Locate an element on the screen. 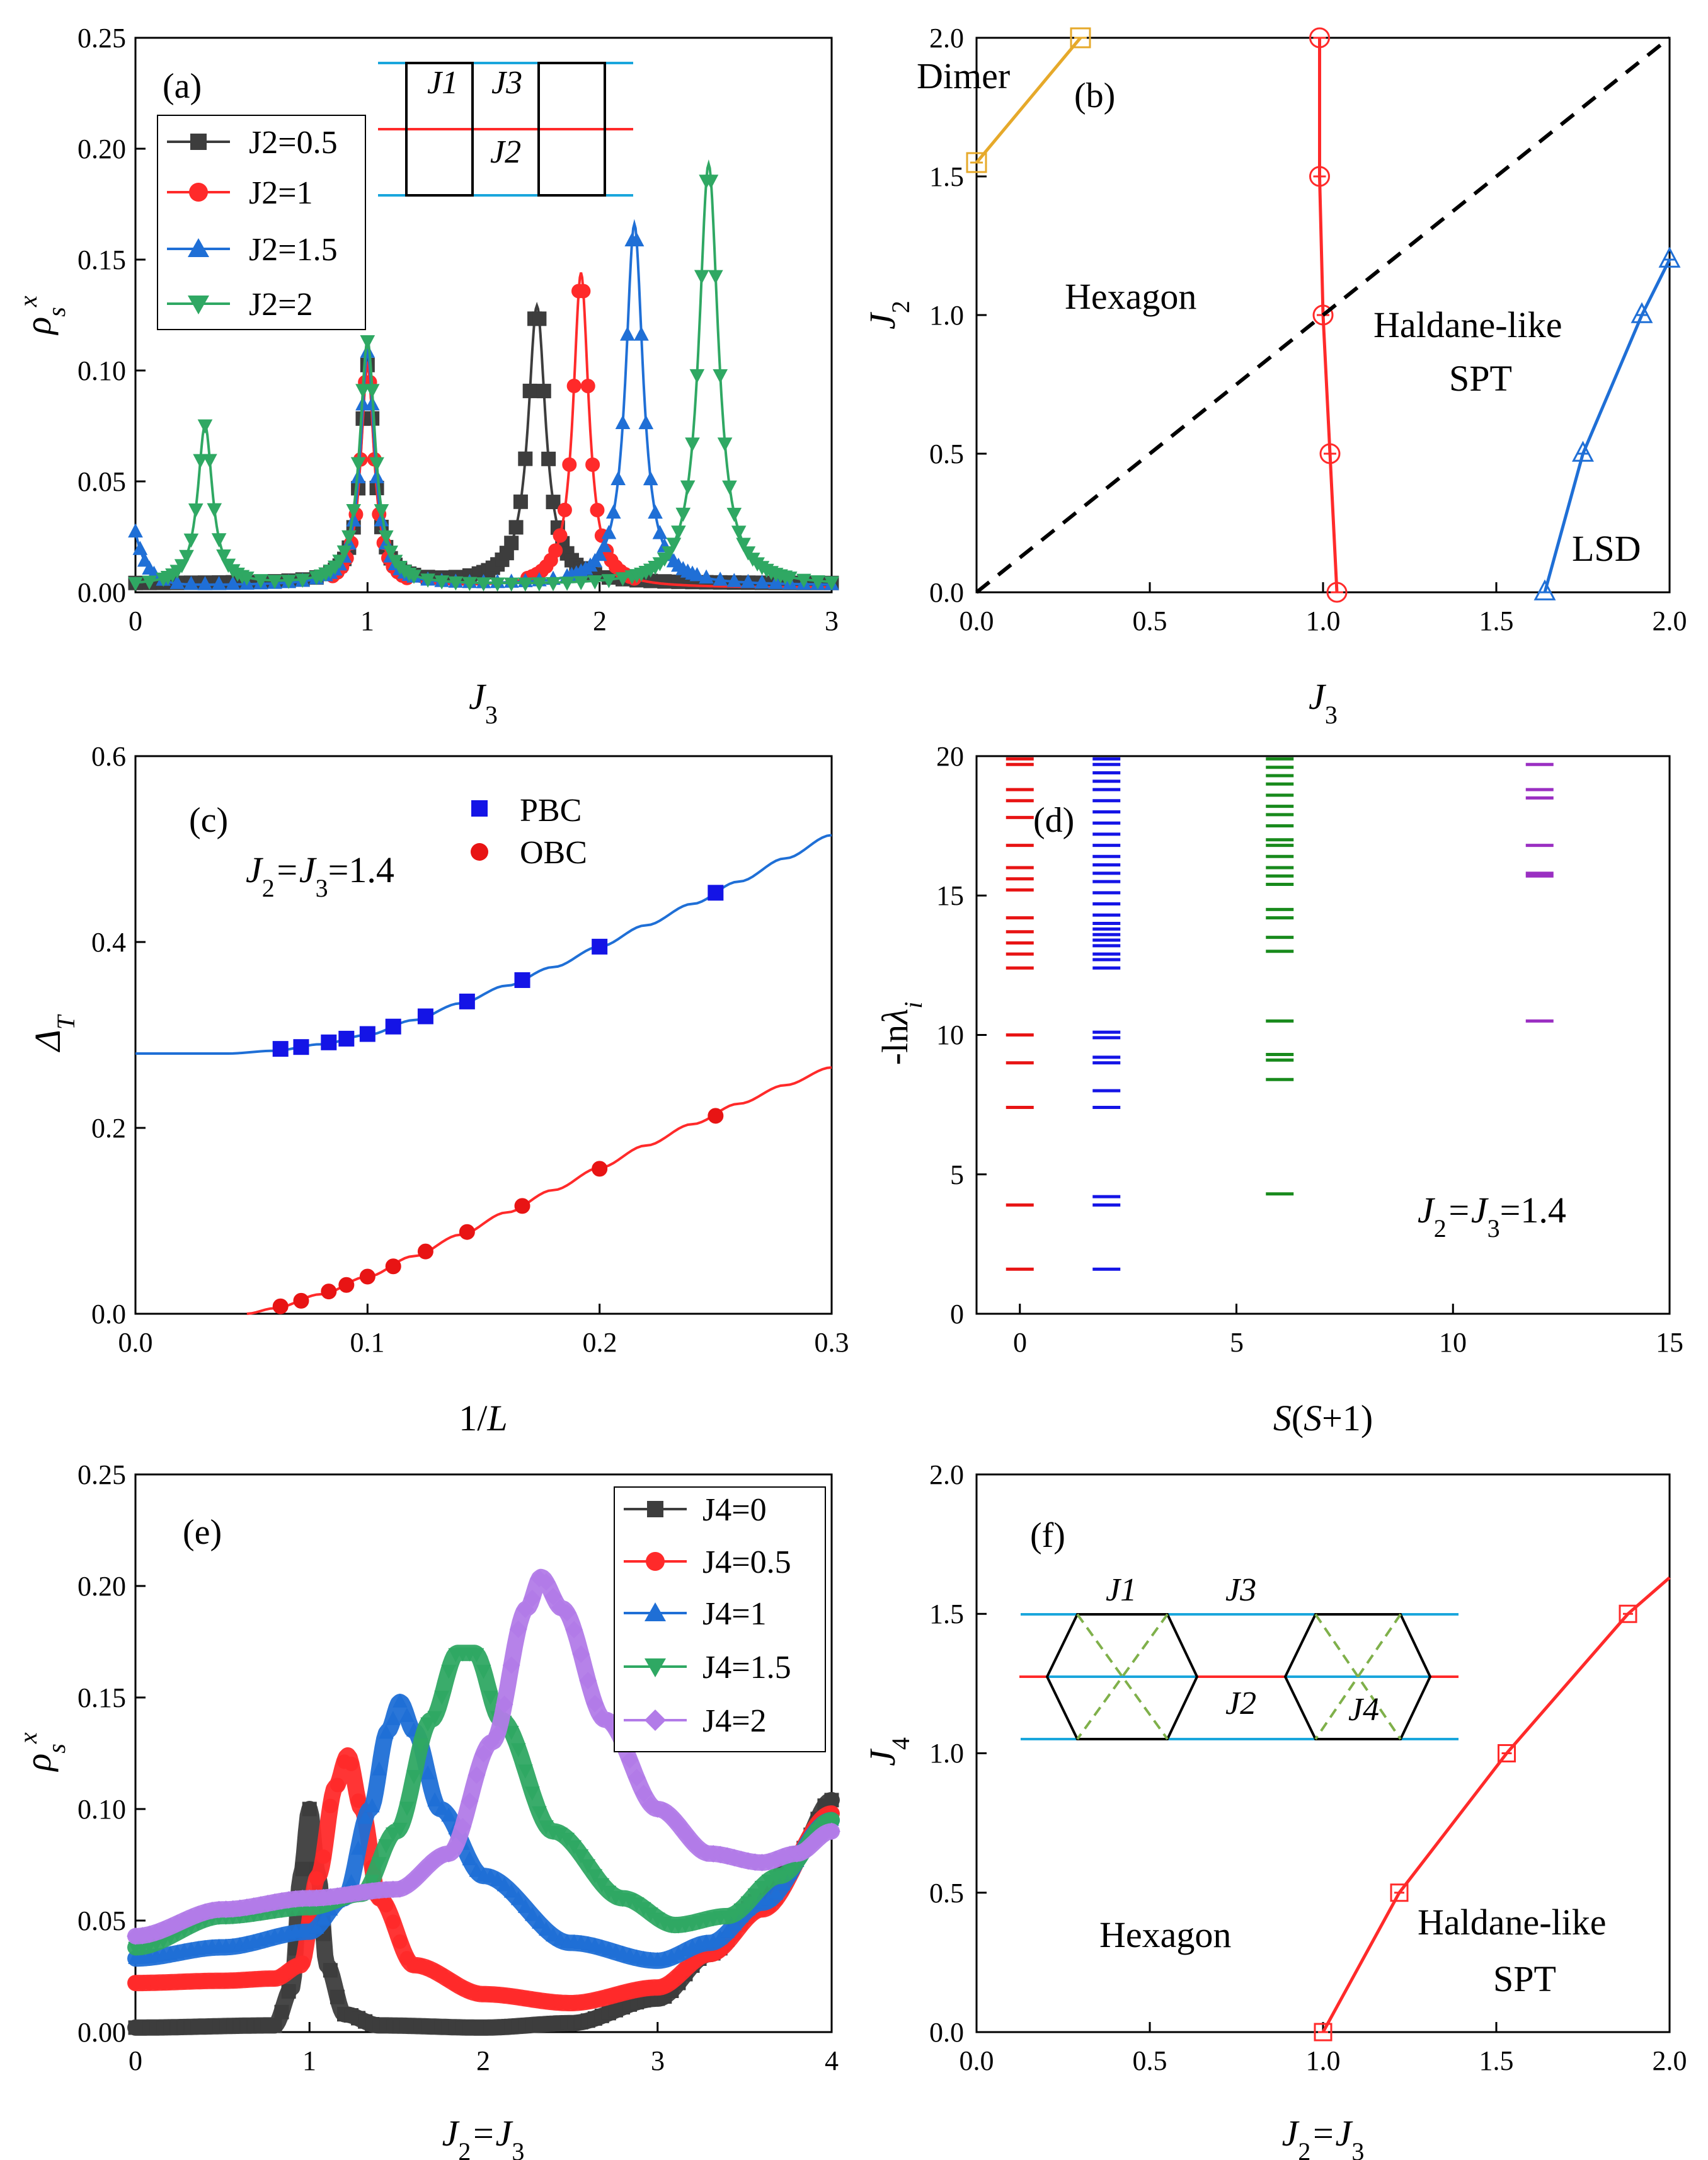 Image resolution: width=1708 pixels, height=2160 pixels. panel-a-frame is located at coordinates (483, 315).